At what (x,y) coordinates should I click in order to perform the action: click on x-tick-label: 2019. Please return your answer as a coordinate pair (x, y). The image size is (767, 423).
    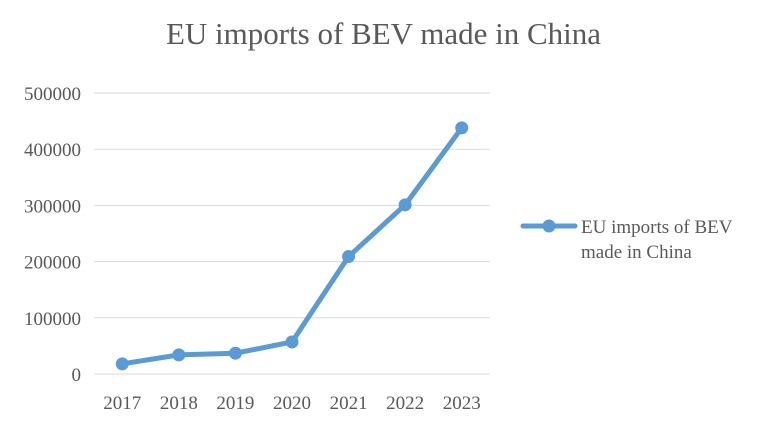
    Looking at the image, I should click on (235, 403).